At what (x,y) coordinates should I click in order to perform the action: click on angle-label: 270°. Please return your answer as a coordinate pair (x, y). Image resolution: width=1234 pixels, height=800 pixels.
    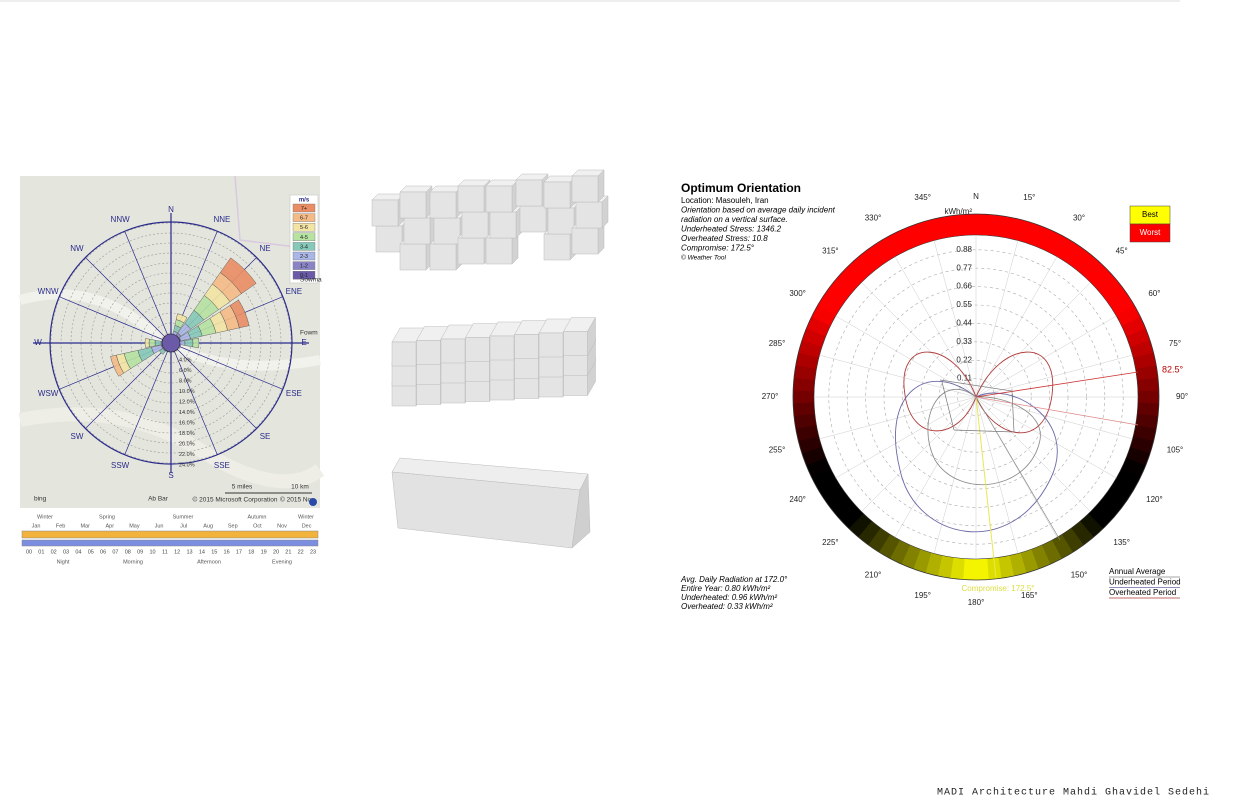
    Looking at the image, I should click on (770, 396).